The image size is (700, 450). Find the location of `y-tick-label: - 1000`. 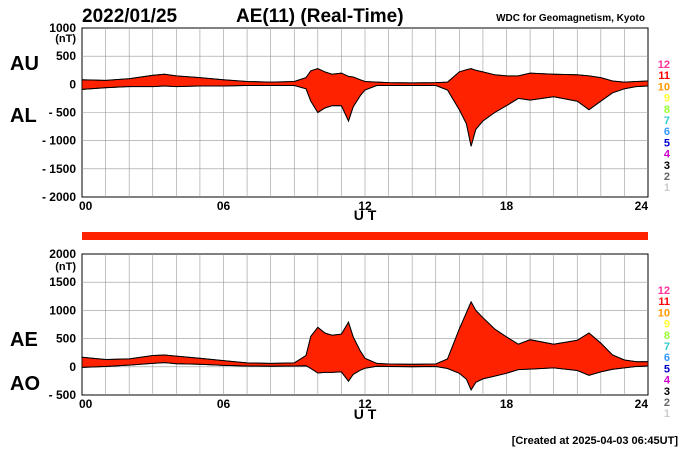

y-tick-label: - 1000 is located at coordinates (59, 141).